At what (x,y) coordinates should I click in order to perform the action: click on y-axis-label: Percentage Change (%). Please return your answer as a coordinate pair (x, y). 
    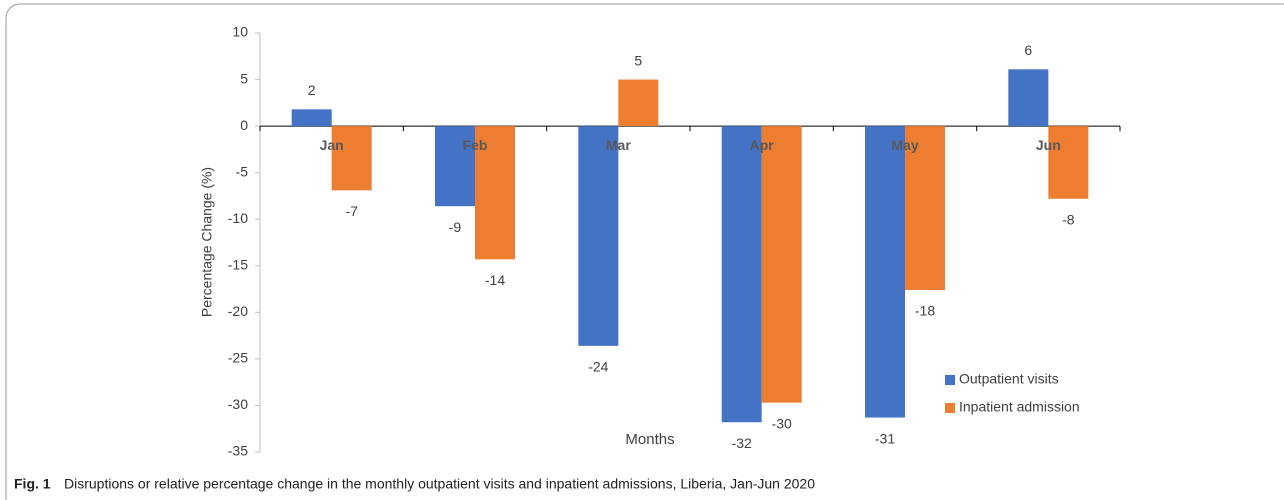
    Looking at the image, I should click on (207, 242).